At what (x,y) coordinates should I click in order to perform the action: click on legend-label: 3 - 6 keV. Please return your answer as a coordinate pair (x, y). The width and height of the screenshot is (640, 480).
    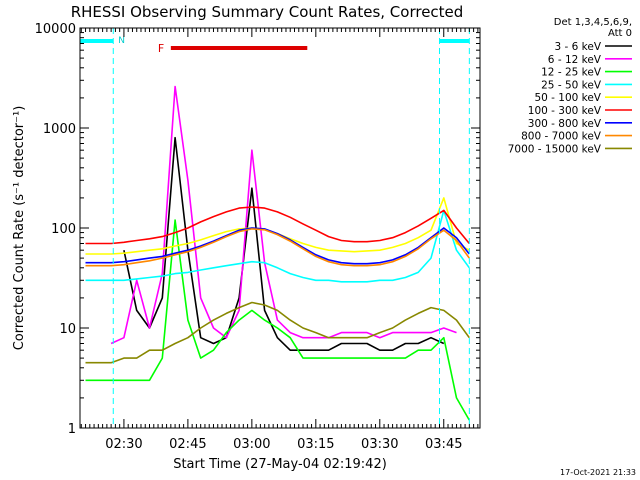
    Looking at the image, I should click on (577, 47).